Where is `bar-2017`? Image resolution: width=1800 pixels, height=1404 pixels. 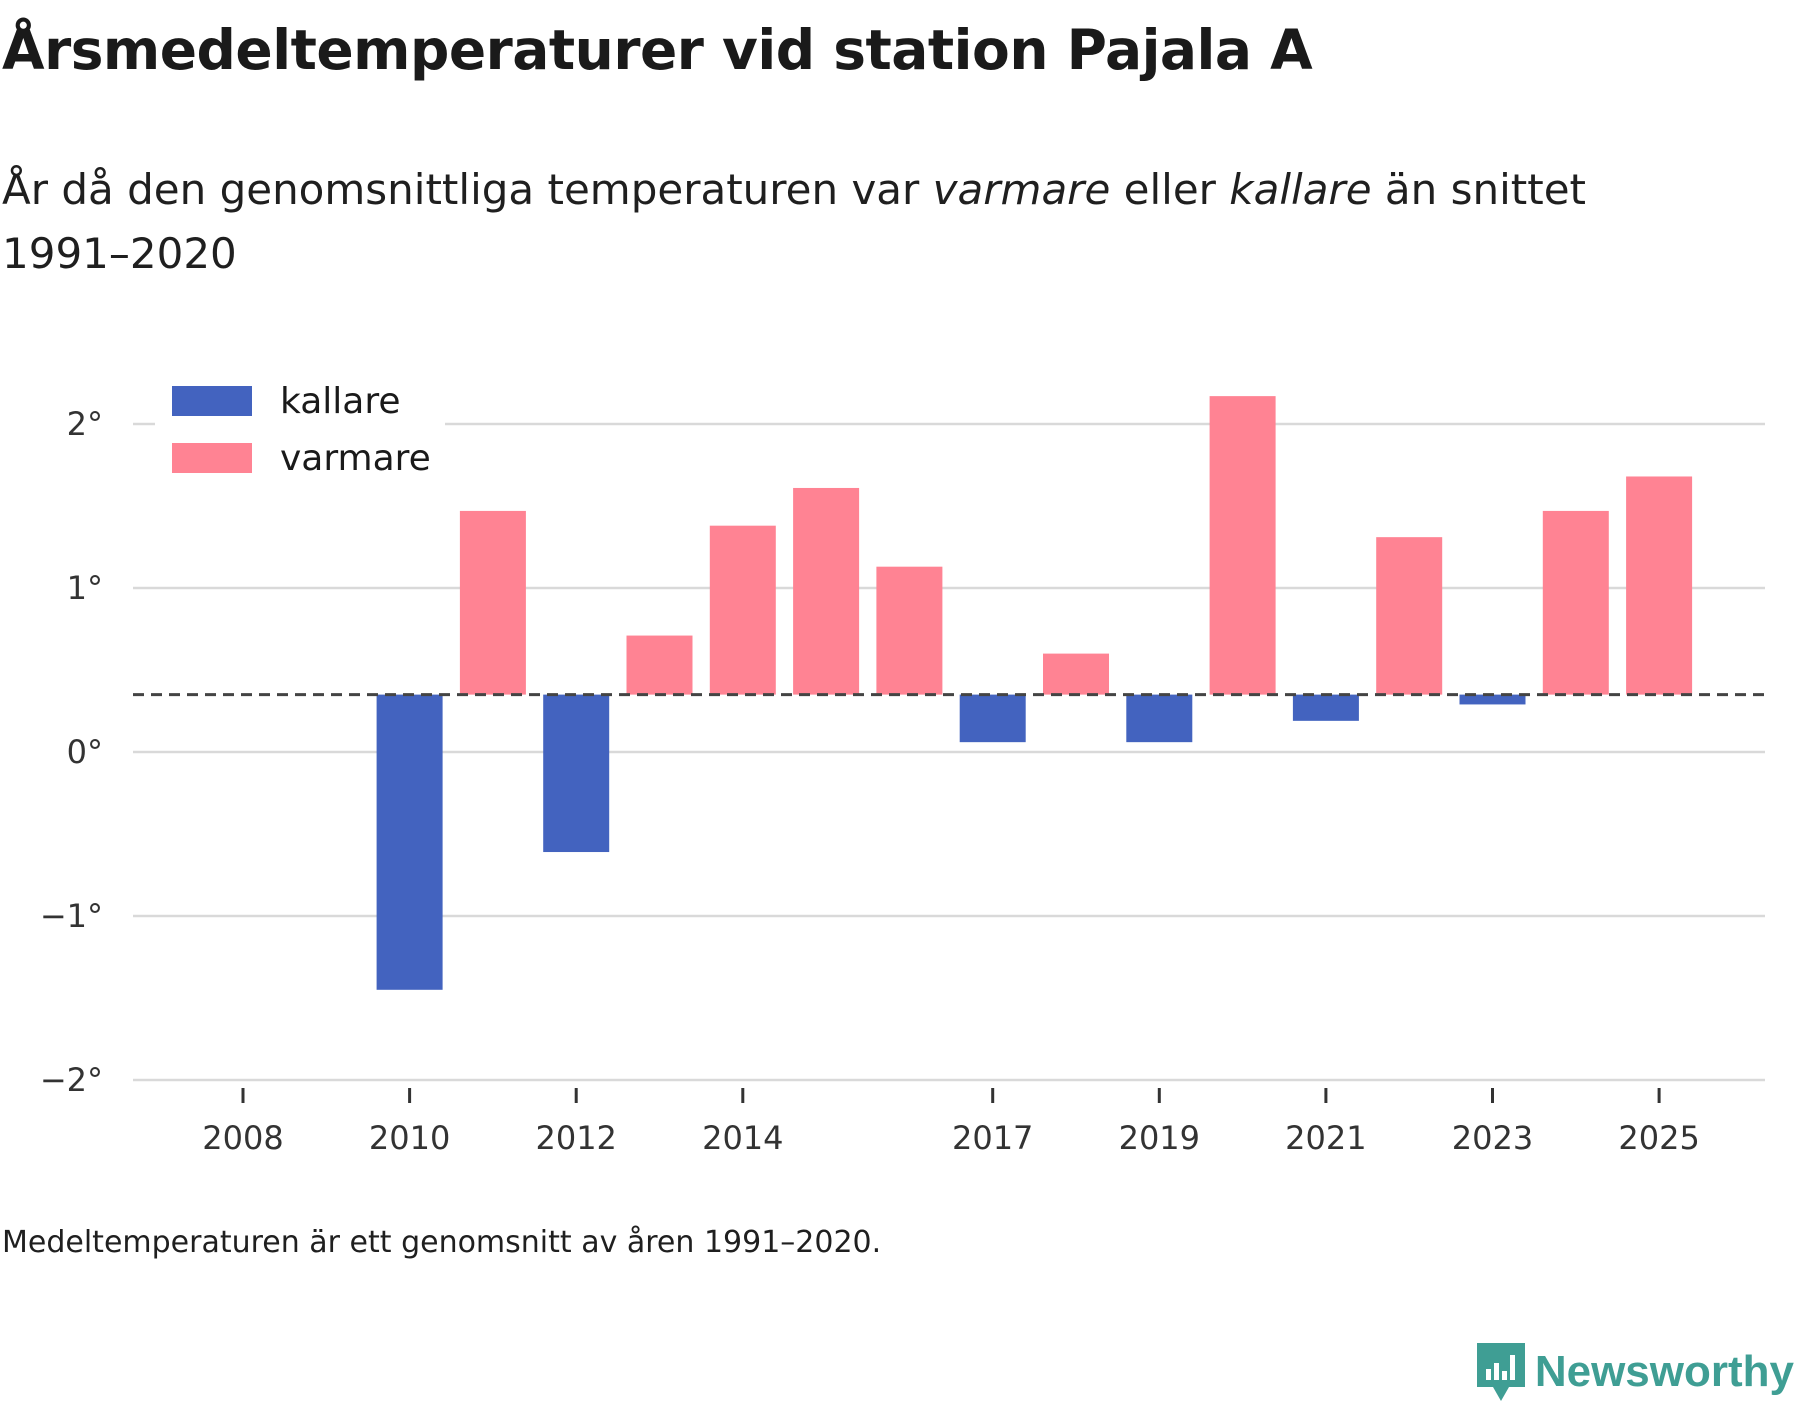 bar-2017 is located at coordinates (992, 718).